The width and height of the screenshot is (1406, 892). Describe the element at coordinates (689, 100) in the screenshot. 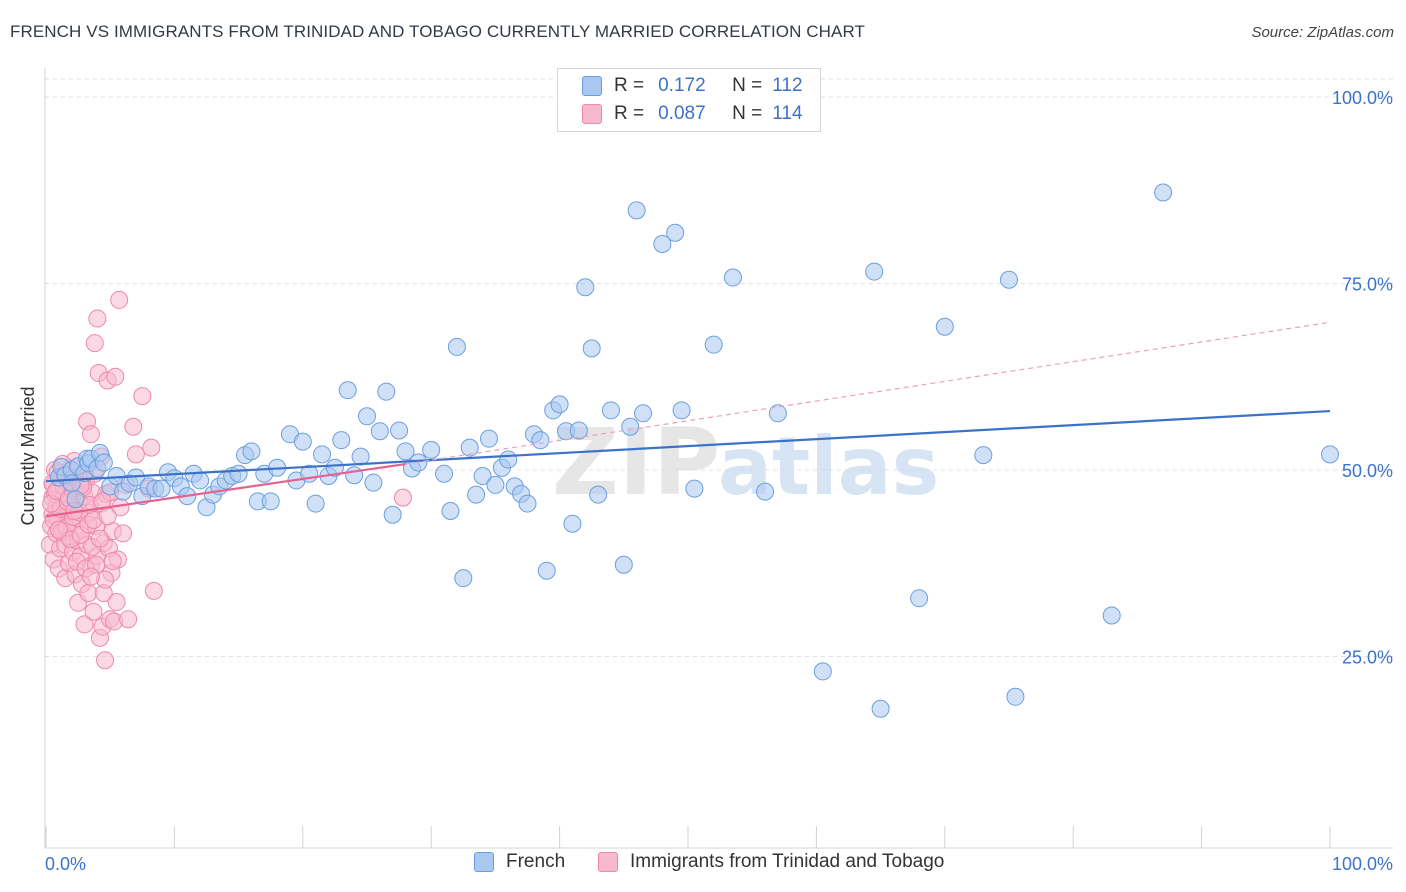

I see `stats-legend: R = 0.172 N = 112 R = 0.087 N = 114` at that location.